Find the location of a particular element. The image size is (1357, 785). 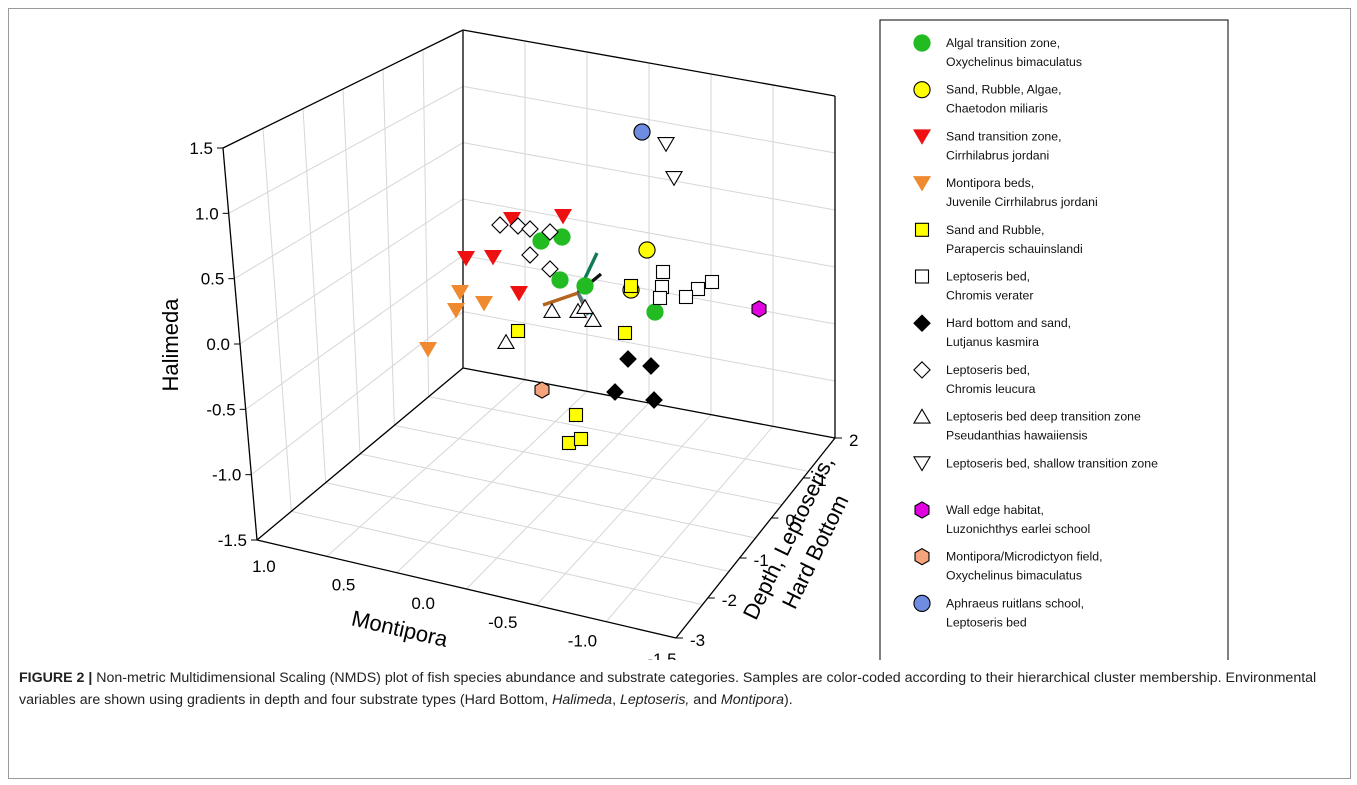

legend-label: Sand and Rubble, is located at coordinates (995, 230).